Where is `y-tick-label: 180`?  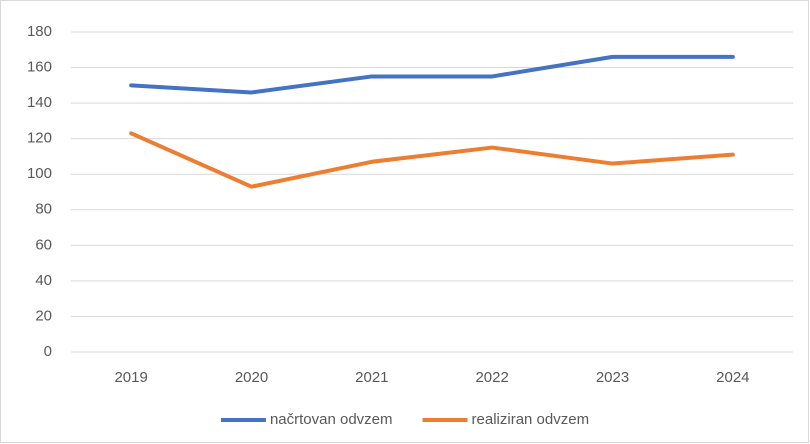
y-tick-label: 180 is located at coordinates (39, 31).